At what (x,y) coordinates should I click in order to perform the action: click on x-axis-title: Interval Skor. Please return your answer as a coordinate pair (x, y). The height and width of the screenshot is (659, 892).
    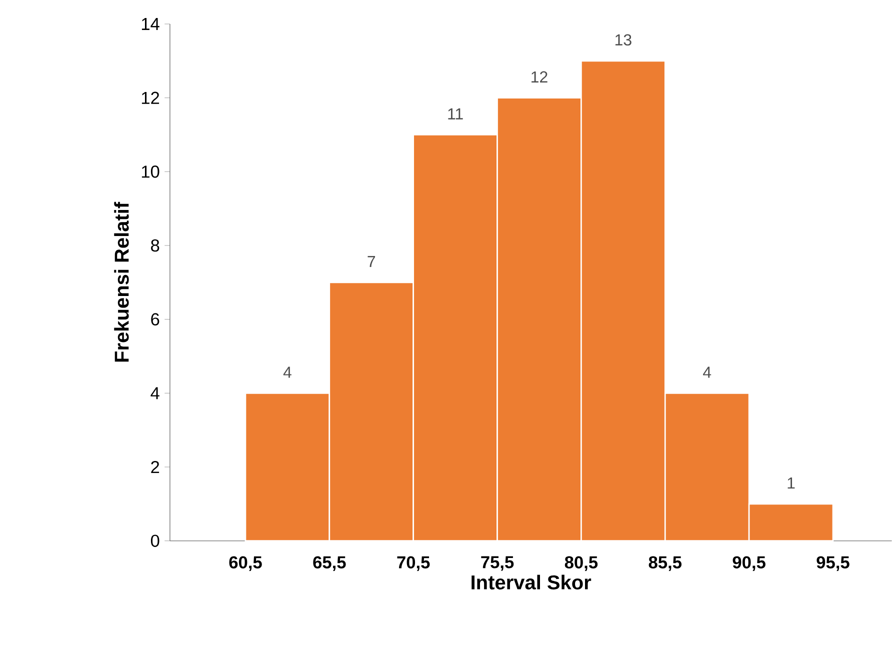
    Looking at the image, I should click on (532, 582).